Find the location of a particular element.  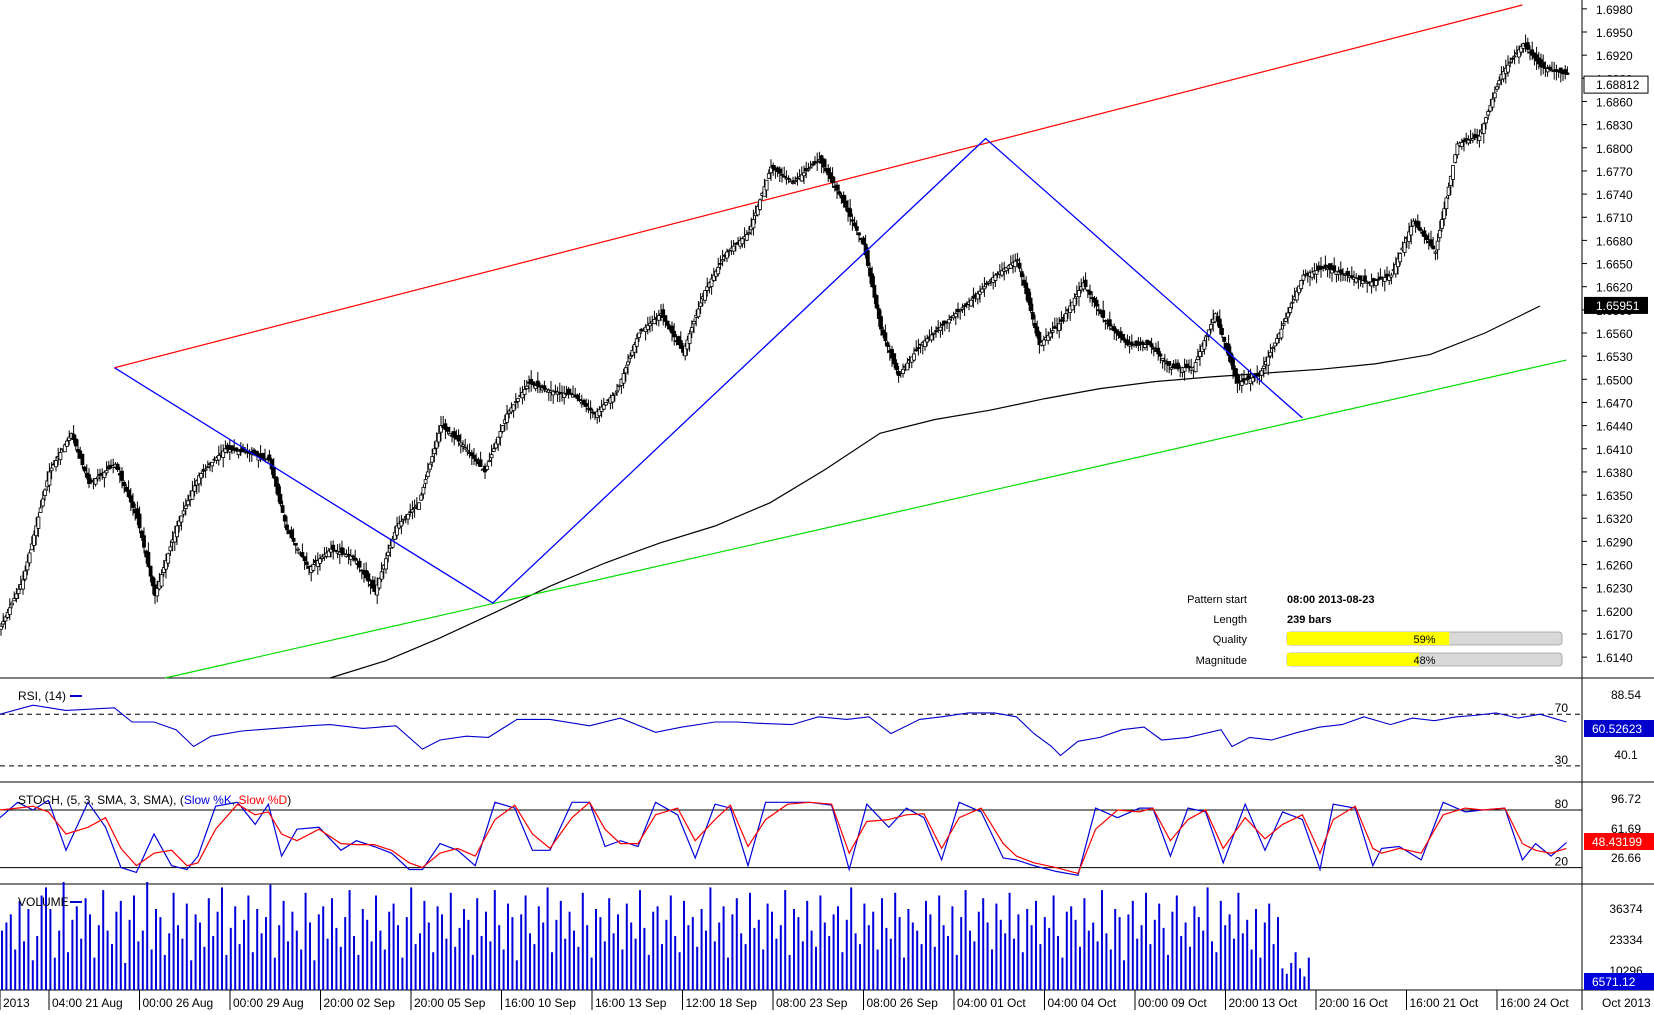

price-tick-label: 1.6440 is located at coordinates (1614, 427).